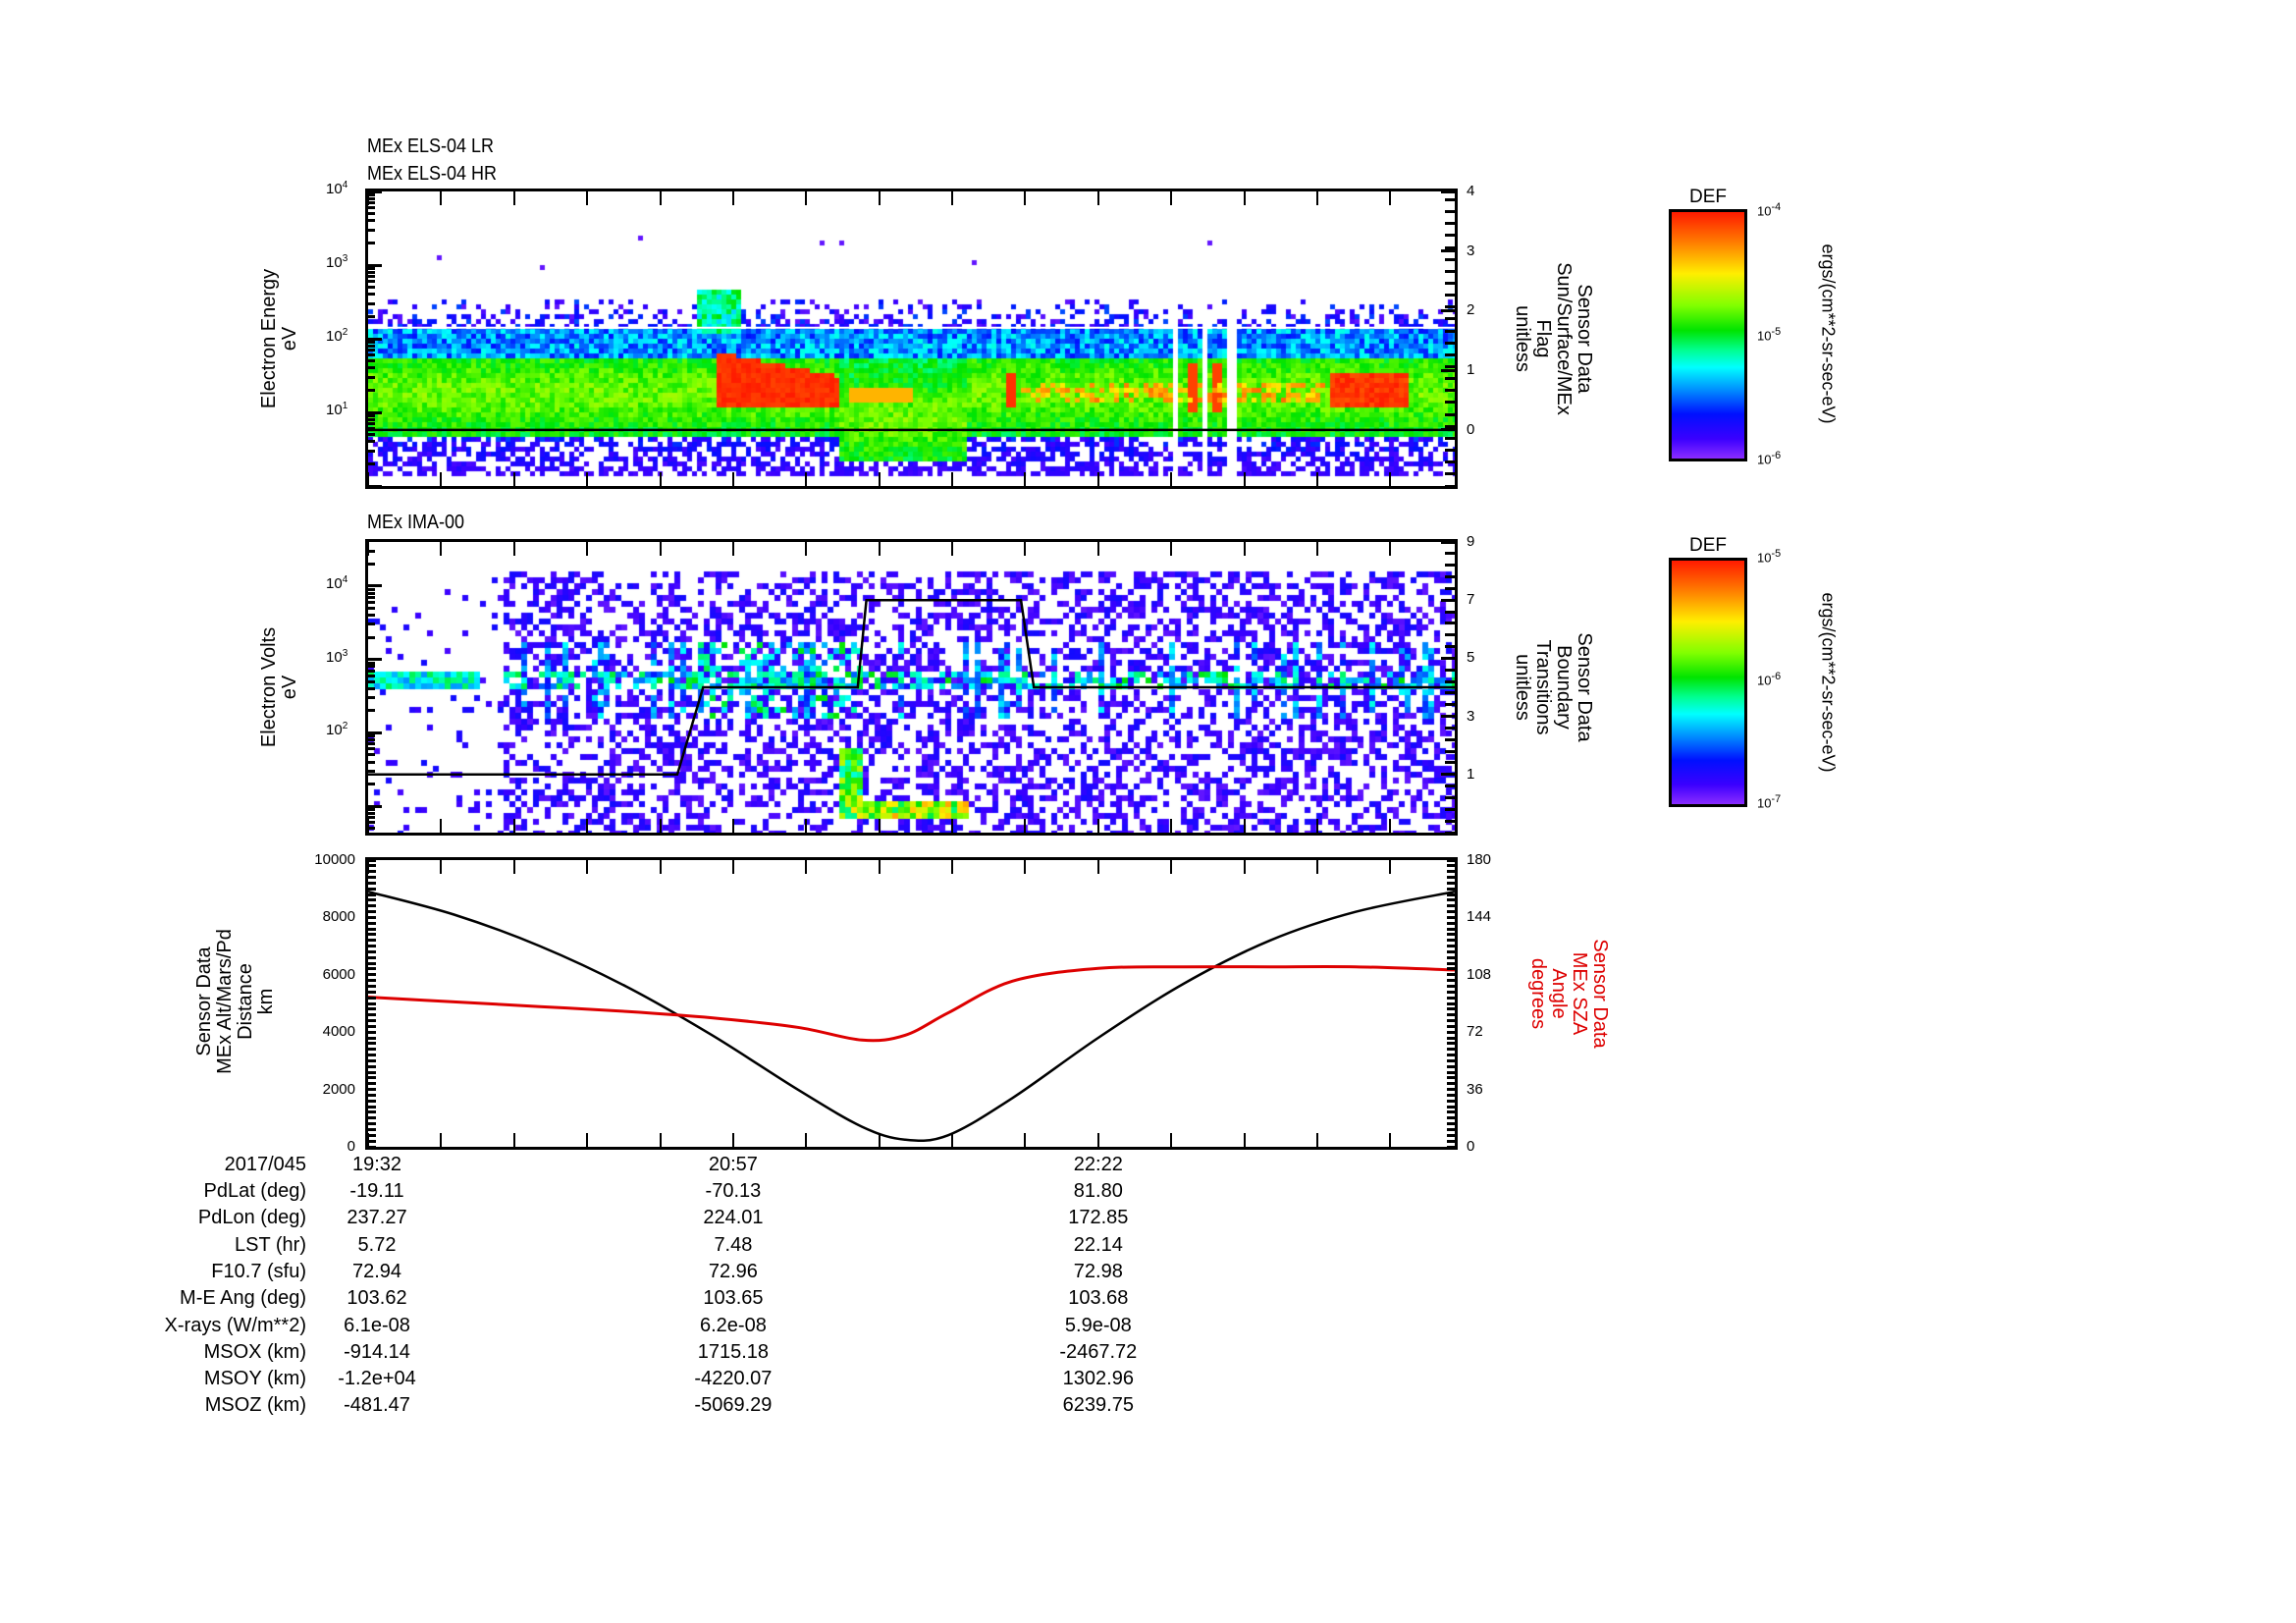 Image resolution: width=2296 pixels, height=1623 pixels. Describe the element at coordinates (1471, 716) in the screenshot. I see `y2-tick-label: 3` at that location.